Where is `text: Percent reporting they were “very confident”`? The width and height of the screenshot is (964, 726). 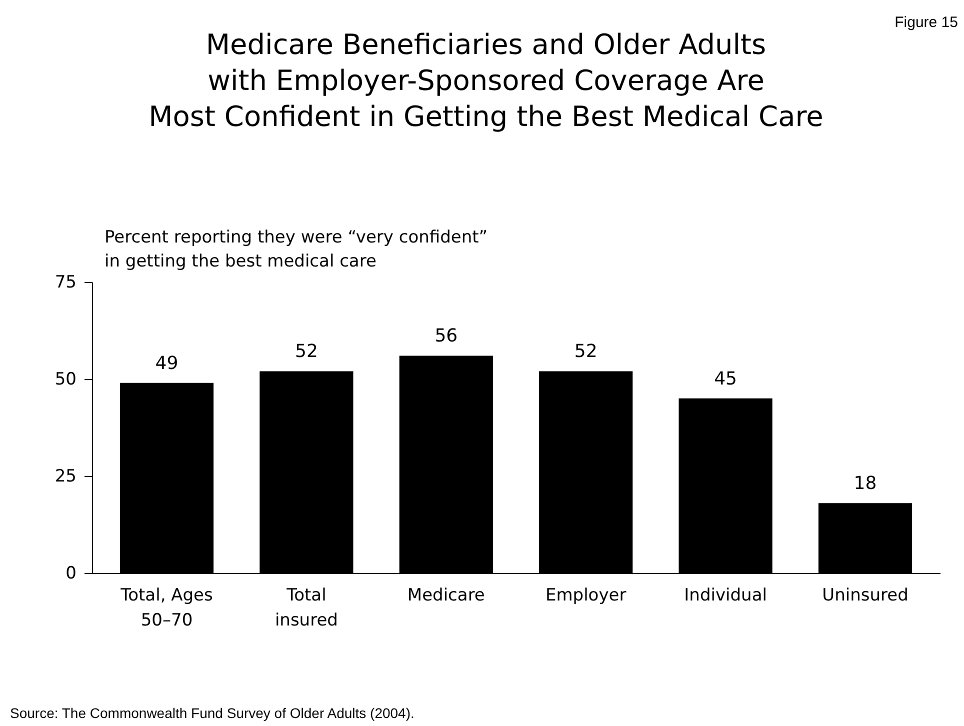
text: Percent reporting they were “very confident” is located at coordinates (296, 238).